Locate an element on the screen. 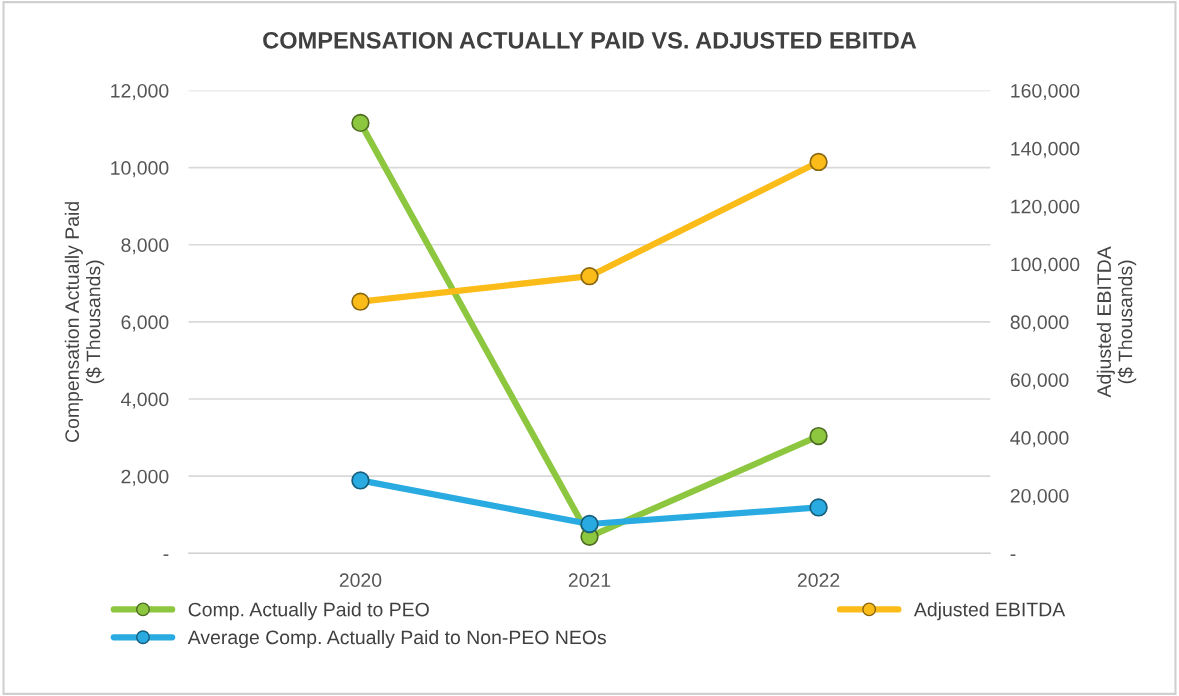 The height and width of the screenshot is (696, 1179). y2-axis-title: Adjusted EBITDA ($ Thousands) is located at coordinates (1116, 322).